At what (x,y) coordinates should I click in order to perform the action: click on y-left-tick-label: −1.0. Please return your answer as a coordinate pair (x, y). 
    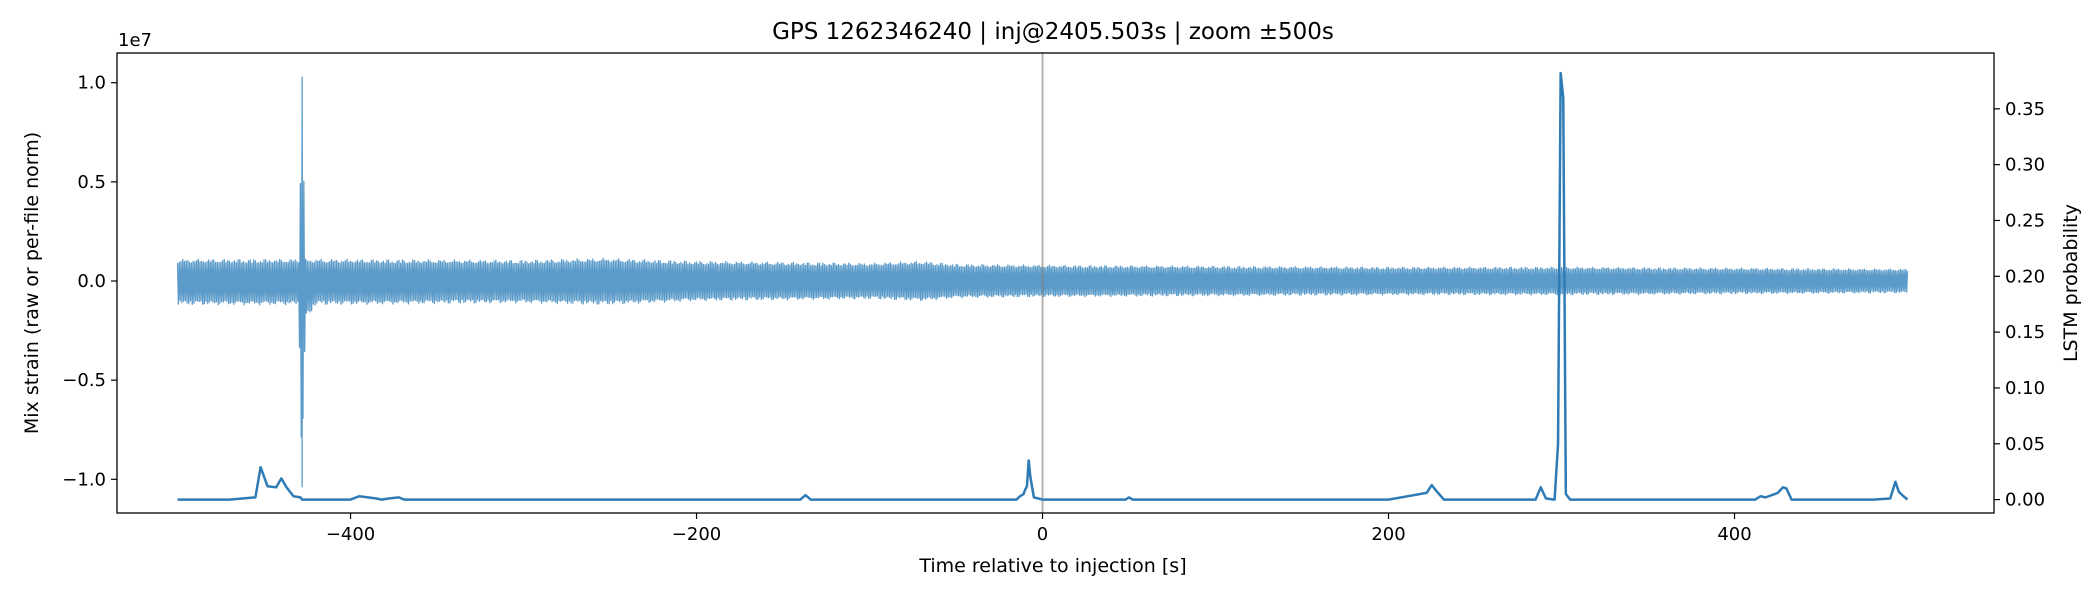
    Looking at the image, I should click on (84, 479).